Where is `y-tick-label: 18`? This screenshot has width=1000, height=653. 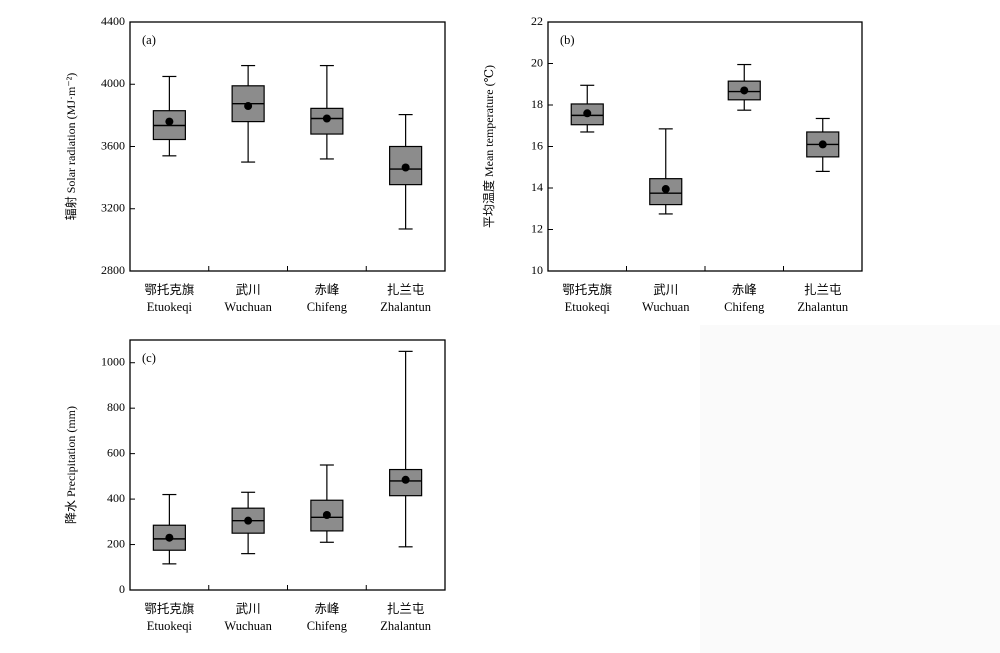 y-tick-label: 18 is located at coordinates (537, 104).